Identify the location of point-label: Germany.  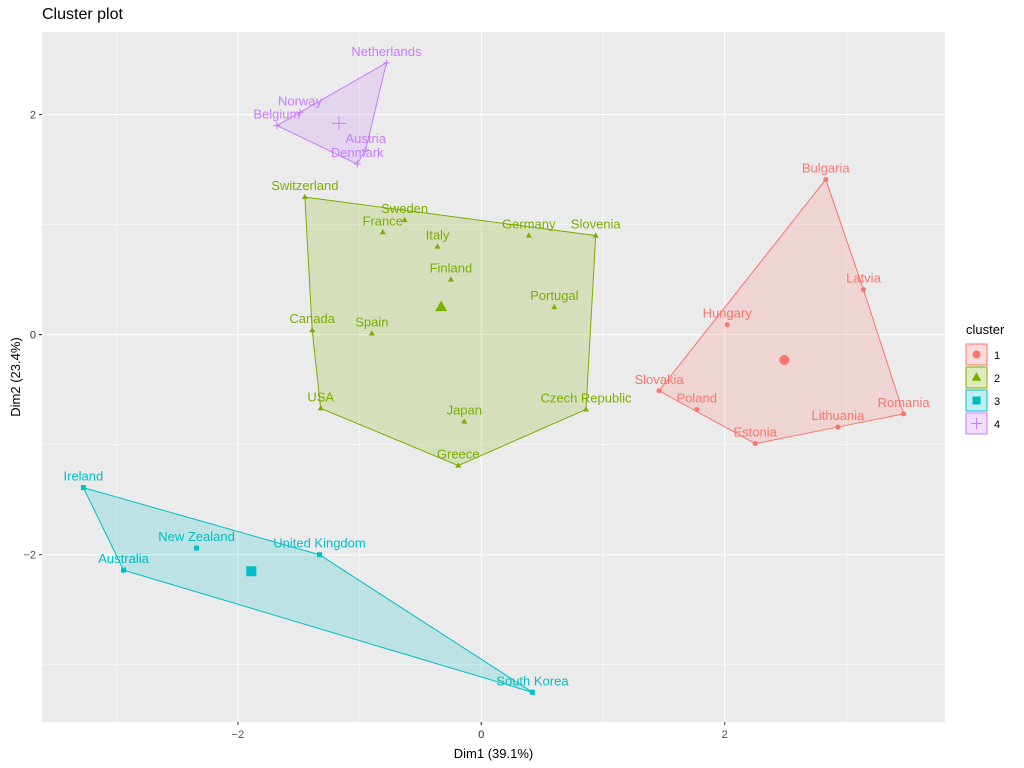
(529, 224).